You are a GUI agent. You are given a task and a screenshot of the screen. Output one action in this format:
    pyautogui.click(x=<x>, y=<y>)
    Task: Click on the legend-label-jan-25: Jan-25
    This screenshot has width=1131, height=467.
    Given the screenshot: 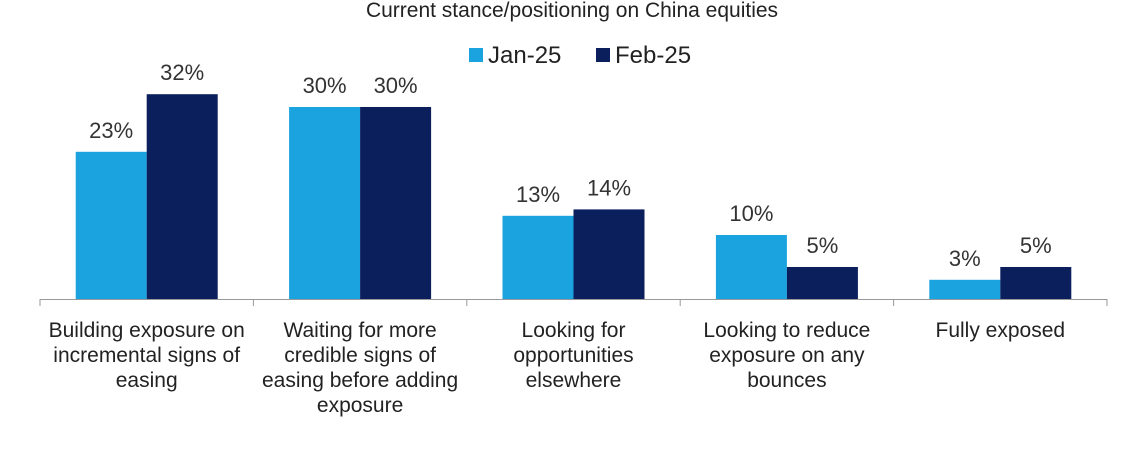 What is the action you would take?
    pyautogui.click(x=524, y=55)
    